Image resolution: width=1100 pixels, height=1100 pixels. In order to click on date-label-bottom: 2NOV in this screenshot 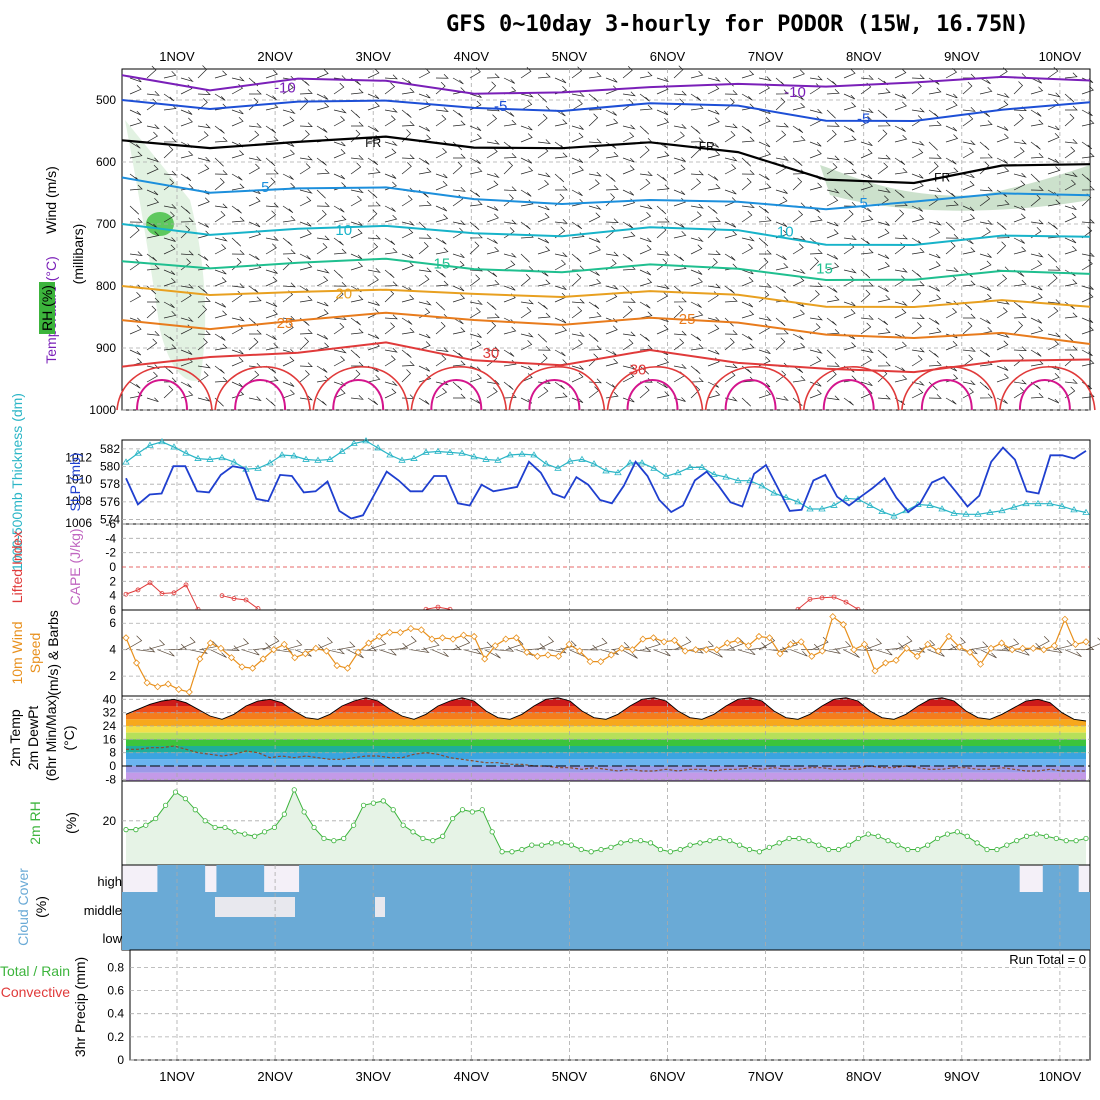, I will do `click(275, 1076)`.